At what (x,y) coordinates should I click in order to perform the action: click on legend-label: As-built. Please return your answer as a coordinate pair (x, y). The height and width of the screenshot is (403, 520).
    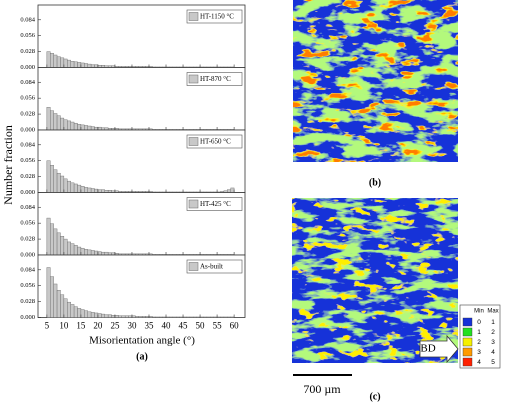
    Looking at the image, I should click on (211, 266).